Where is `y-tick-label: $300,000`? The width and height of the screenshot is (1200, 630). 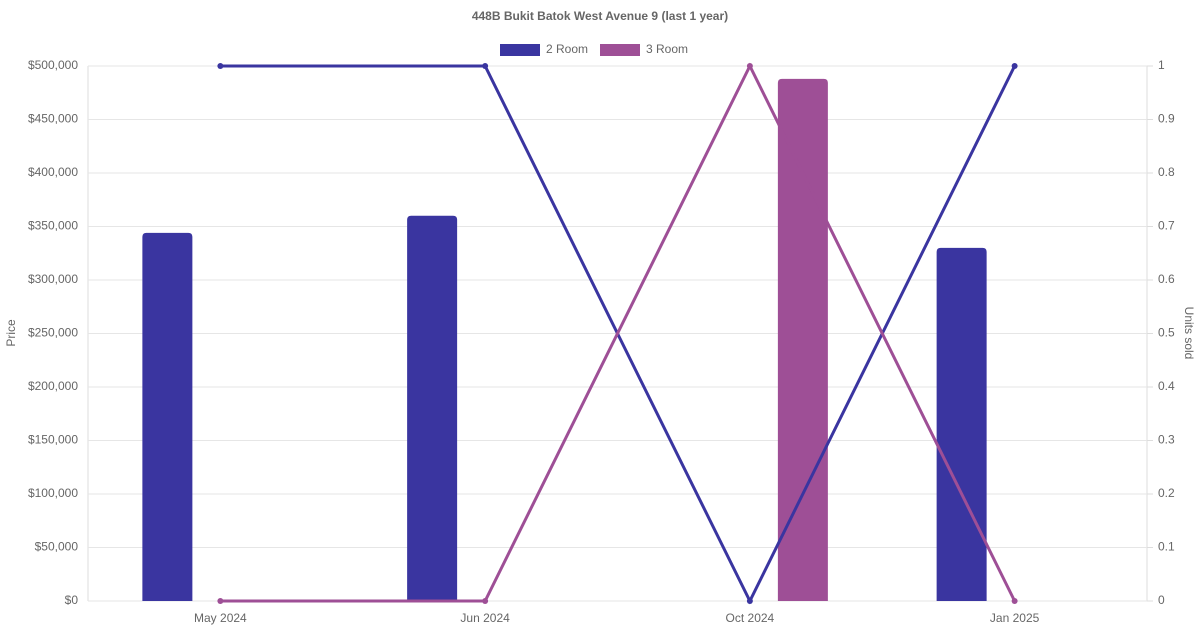
y-tick-label: $300,000 is located at coordinates (53, 279).